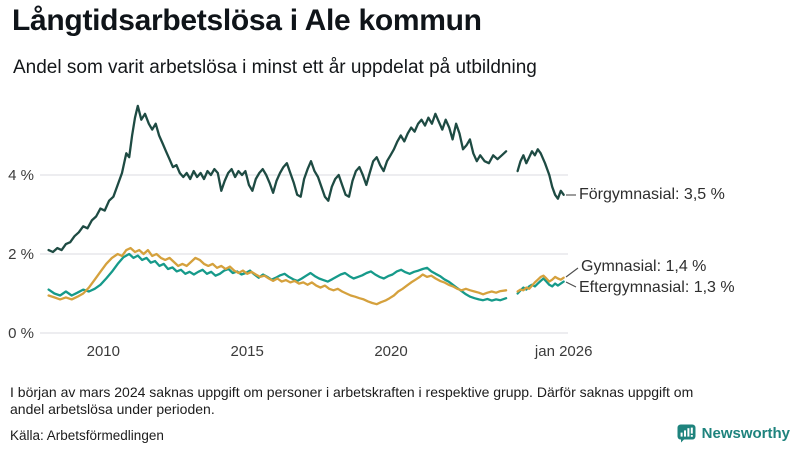 This screenshot has width=800, height=450. What do you see at coordinates (745, 433) in the screenshot?
I see `newsworthy-wordmark: Newsworthy` at bounding box center [745, 433].